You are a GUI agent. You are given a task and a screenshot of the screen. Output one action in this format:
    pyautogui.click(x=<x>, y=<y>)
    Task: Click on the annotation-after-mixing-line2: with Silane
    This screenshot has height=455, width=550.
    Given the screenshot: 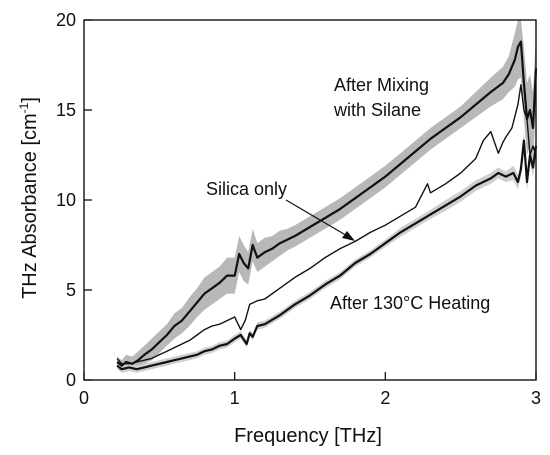 What is the action you would take?
    pyautogui.click(x=377, y=110)
    